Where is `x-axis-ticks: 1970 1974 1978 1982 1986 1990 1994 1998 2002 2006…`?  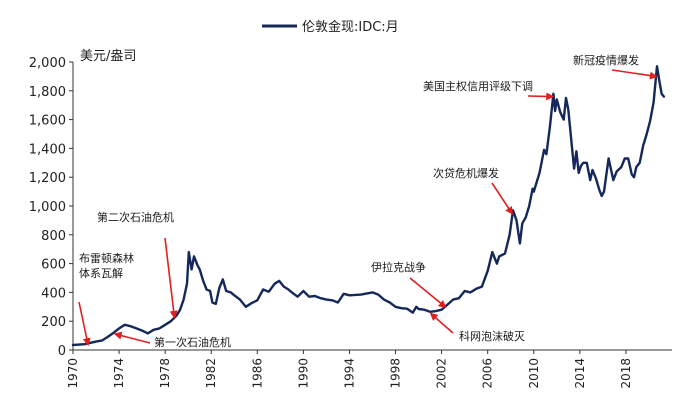
x-axis-ticks: 1970 1974 1978 1982 1986 1990 1994 1998 2002 2006… is located at coordinates (349, 369).